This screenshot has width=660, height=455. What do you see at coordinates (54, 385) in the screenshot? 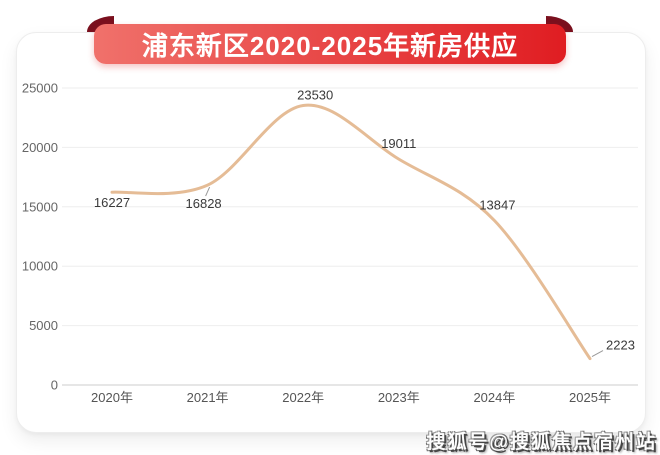
I see `y-axis-tick-label: 0` at bounding box center [54, 385].